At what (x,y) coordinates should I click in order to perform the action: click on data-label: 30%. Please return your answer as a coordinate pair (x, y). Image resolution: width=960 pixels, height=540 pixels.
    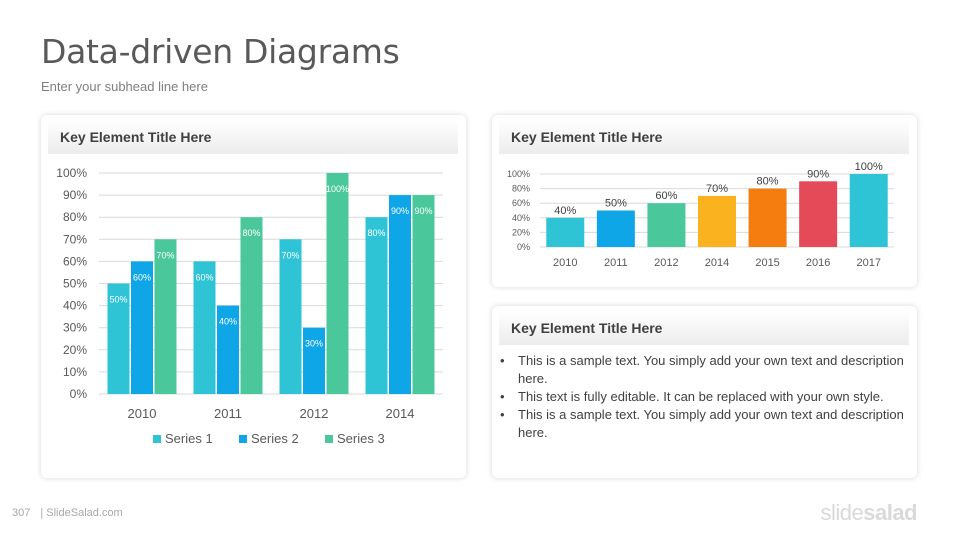
    Looking at the image, I should click on (314, 344).